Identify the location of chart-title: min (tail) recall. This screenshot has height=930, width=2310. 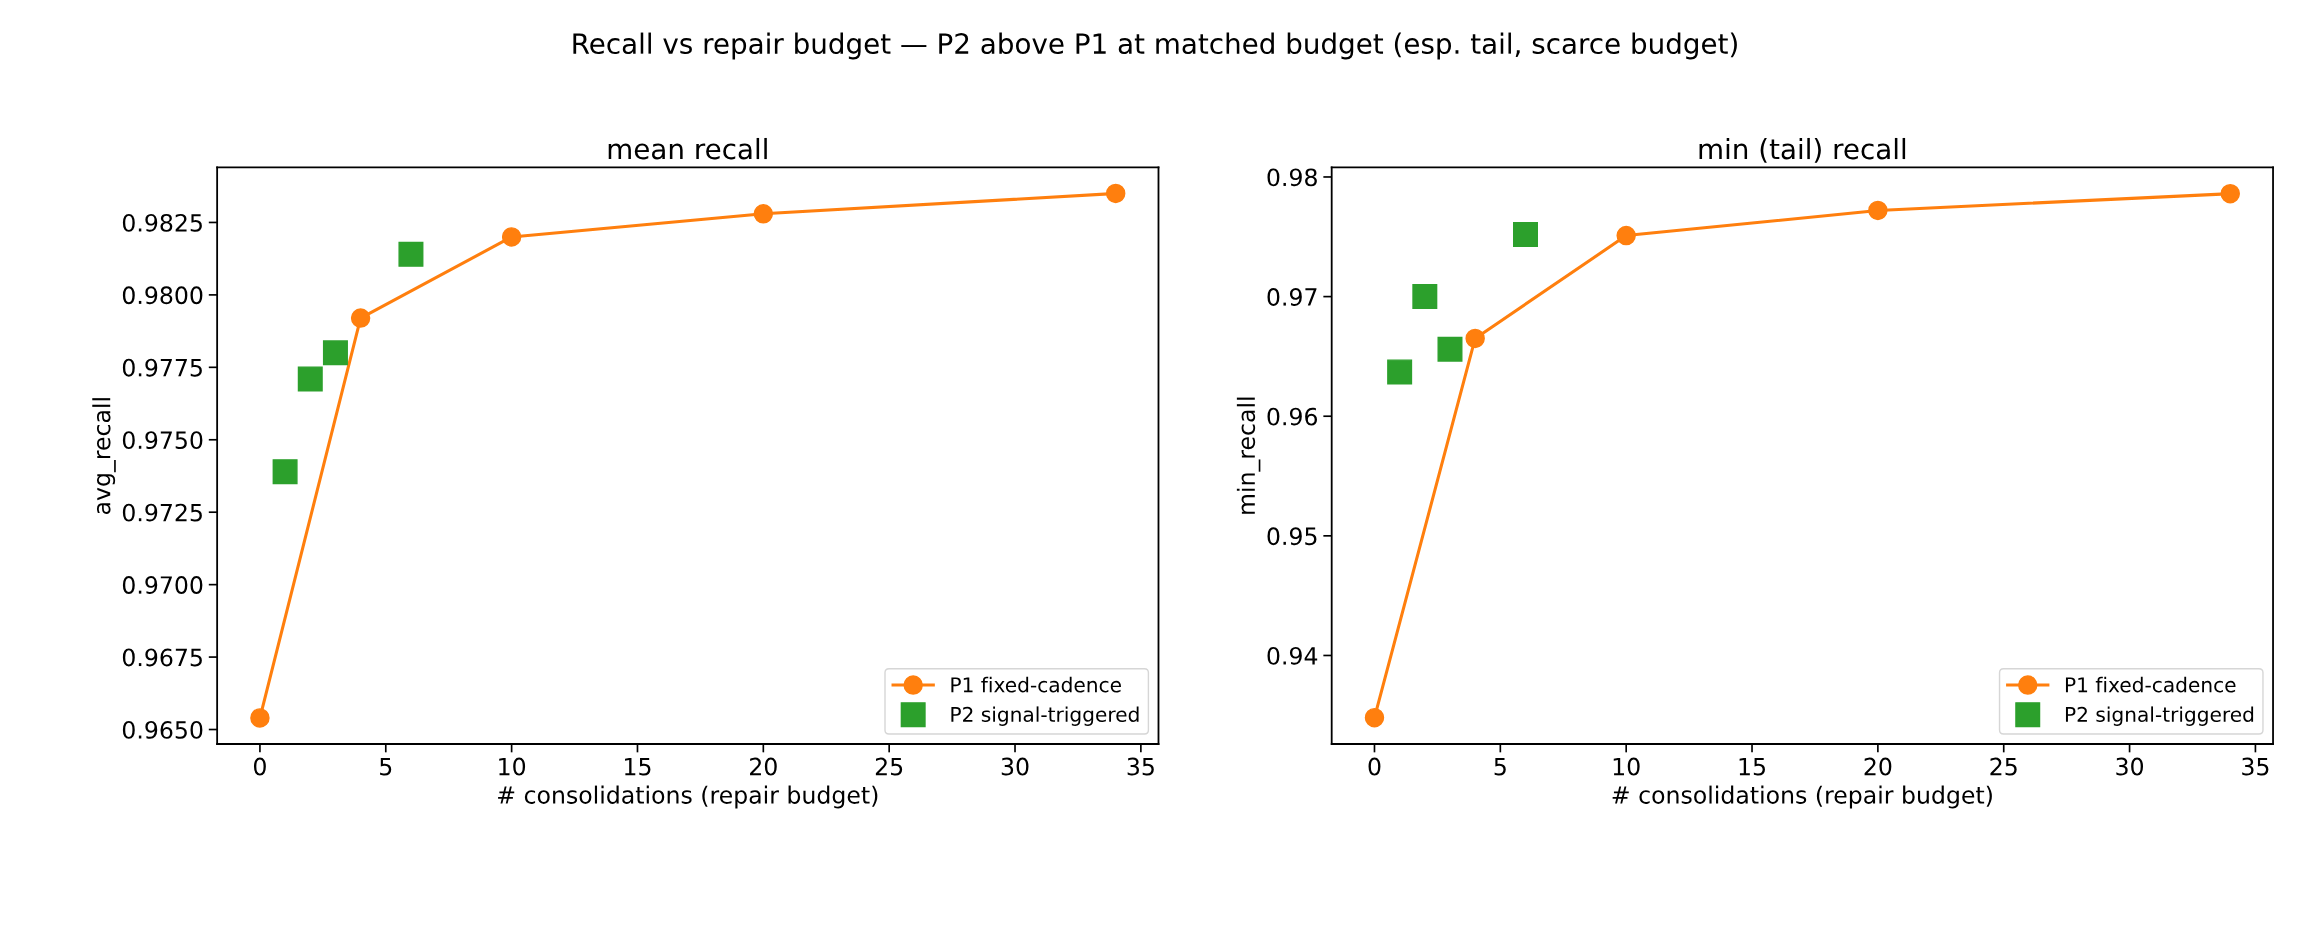
(1802, 150).